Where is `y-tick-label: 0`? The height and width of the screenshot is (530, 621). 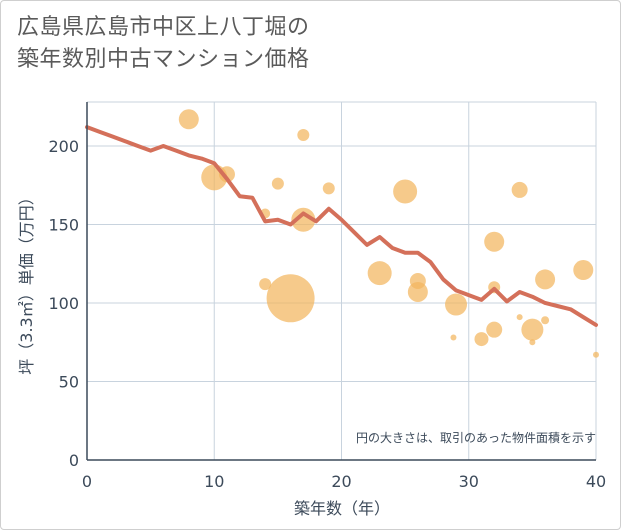
y-tick-label: 0 is located at coordinates (74, 460).